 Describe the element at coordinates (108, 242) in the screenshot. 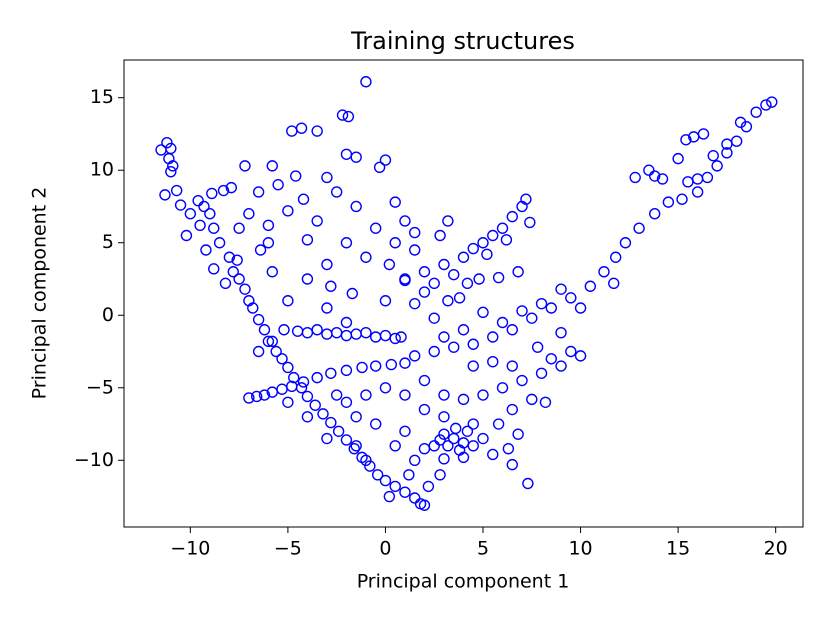

I see `y-tick-label: 5` at that location.